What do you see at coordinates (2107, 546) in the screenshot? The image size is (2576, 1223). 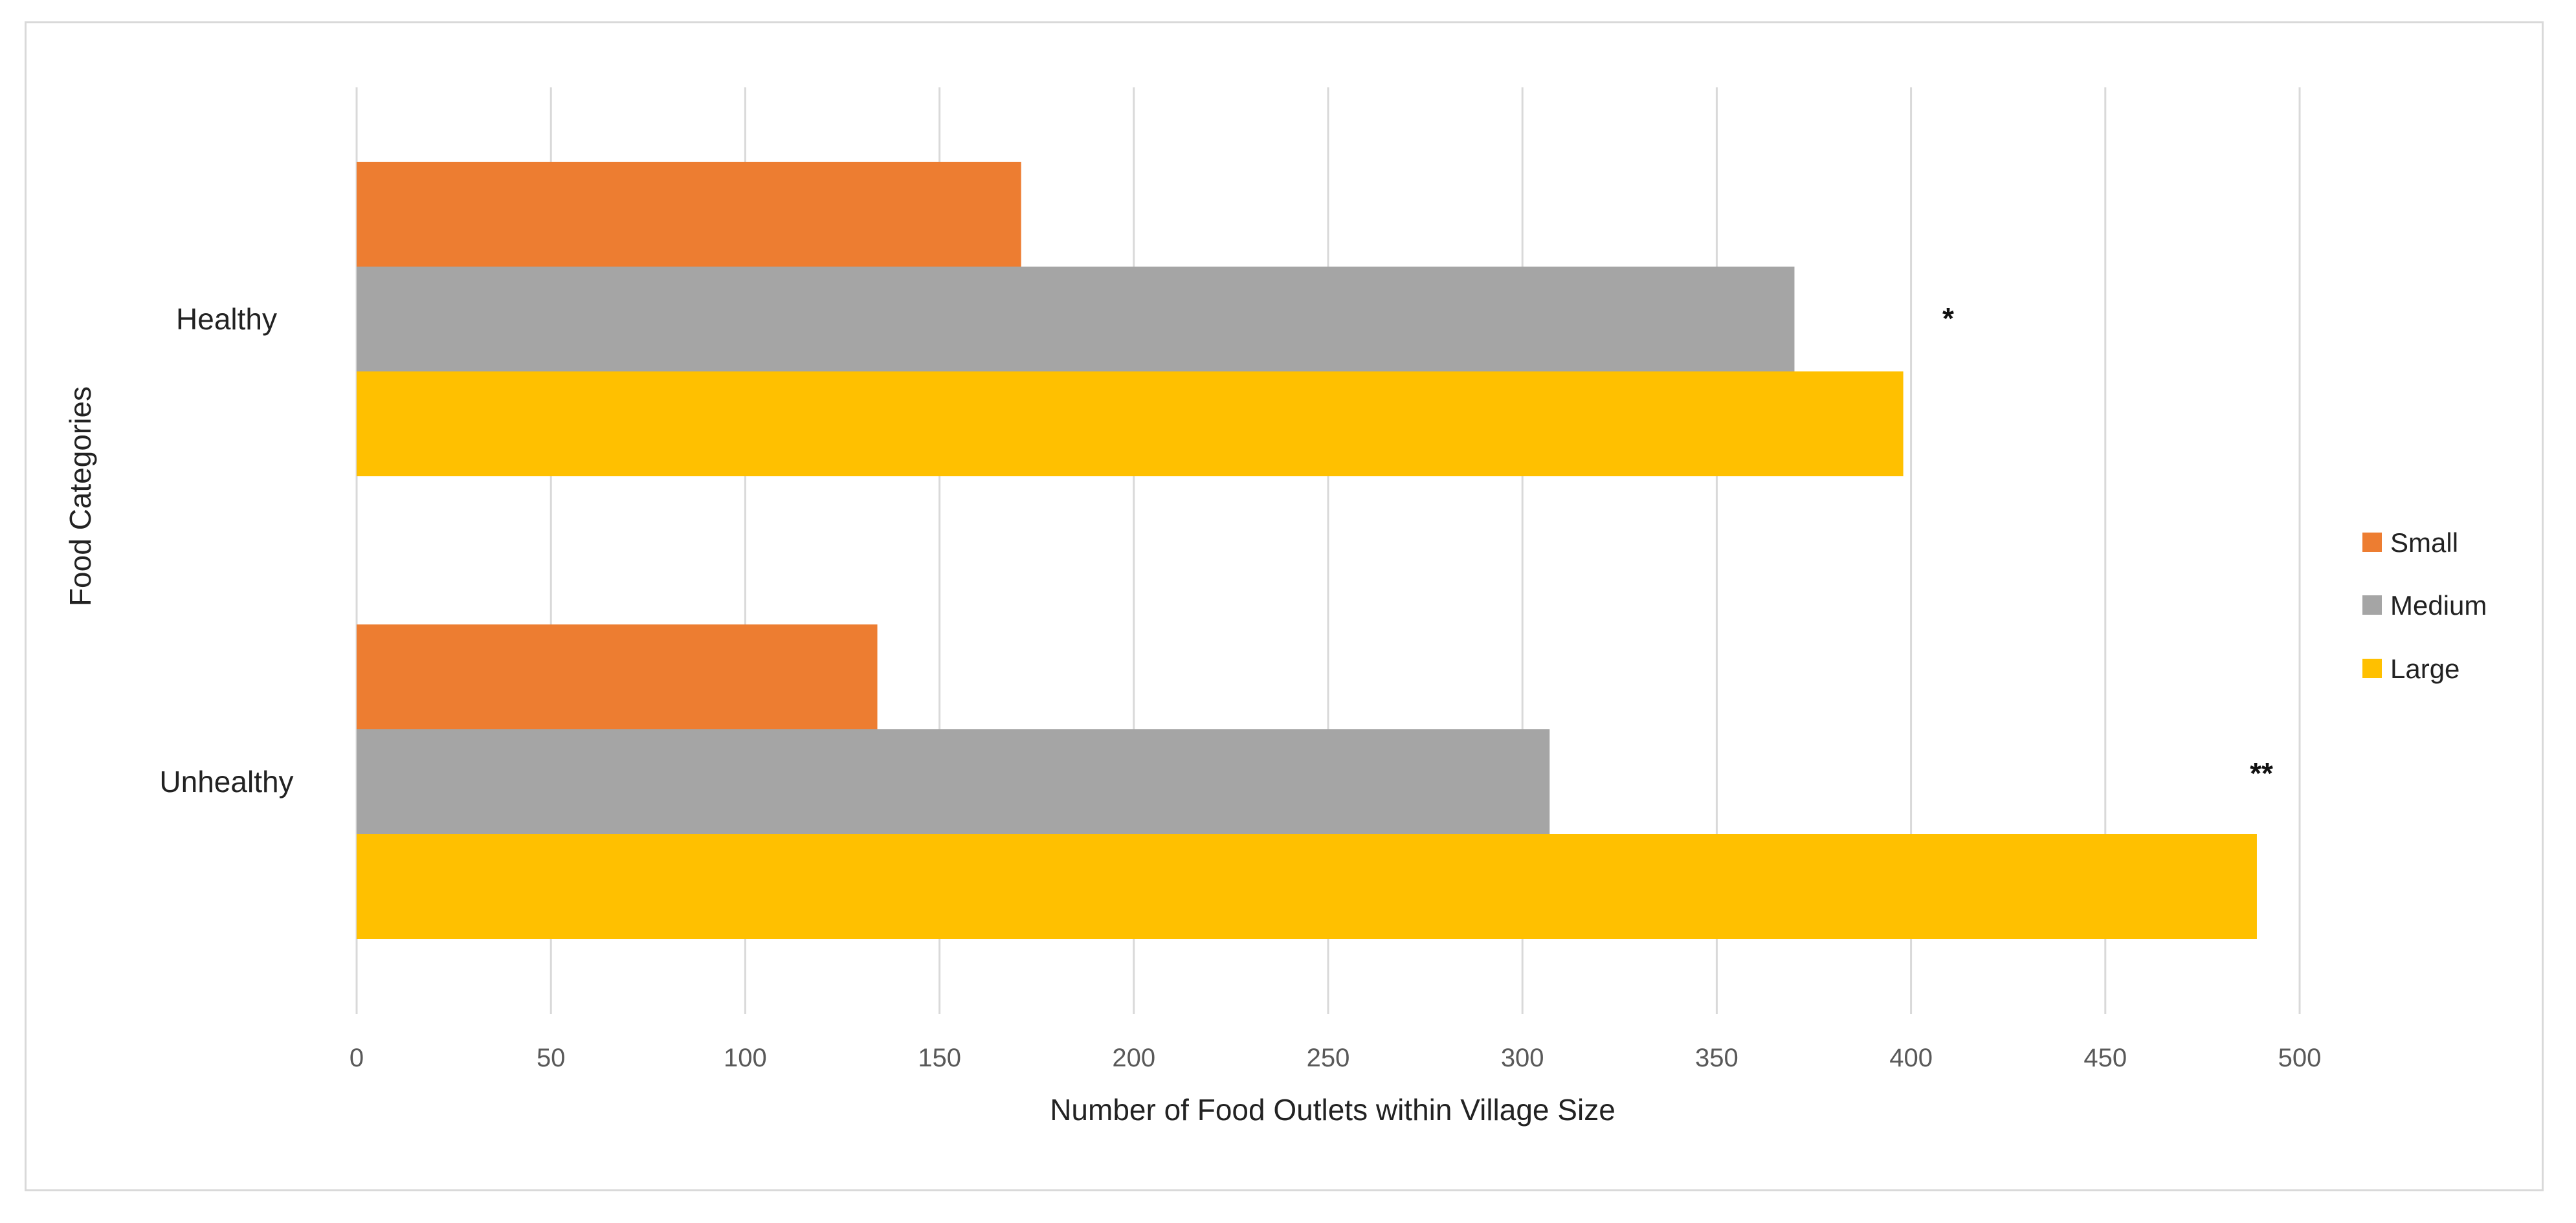 I see `significance-annotations: ***` at bounding box center [2107, 546].